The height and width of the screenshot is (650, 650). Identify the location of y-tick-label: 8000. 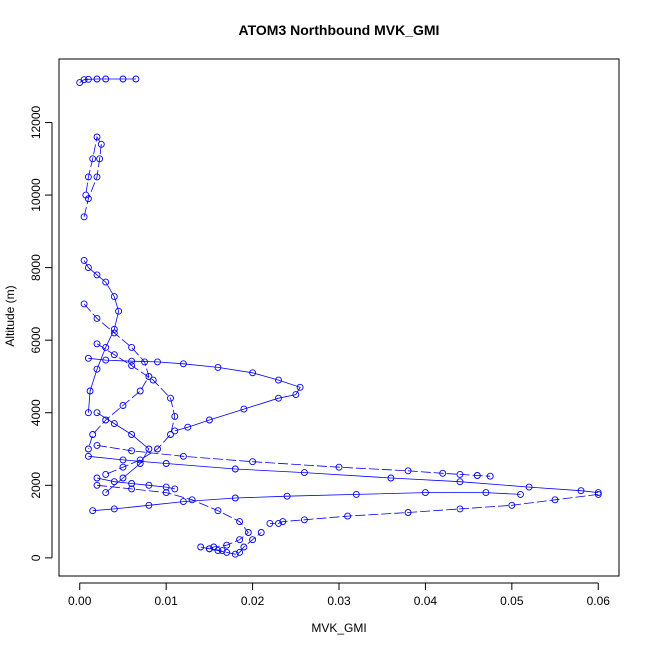
(36, 267).